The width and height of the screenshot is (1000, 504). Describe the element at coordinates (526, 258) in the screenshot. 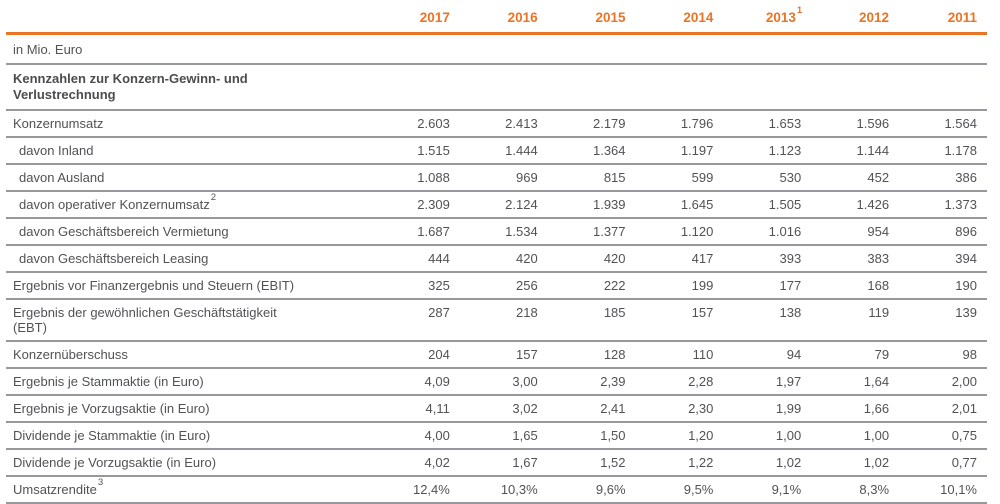

I see `value-cell: 420` at that location.